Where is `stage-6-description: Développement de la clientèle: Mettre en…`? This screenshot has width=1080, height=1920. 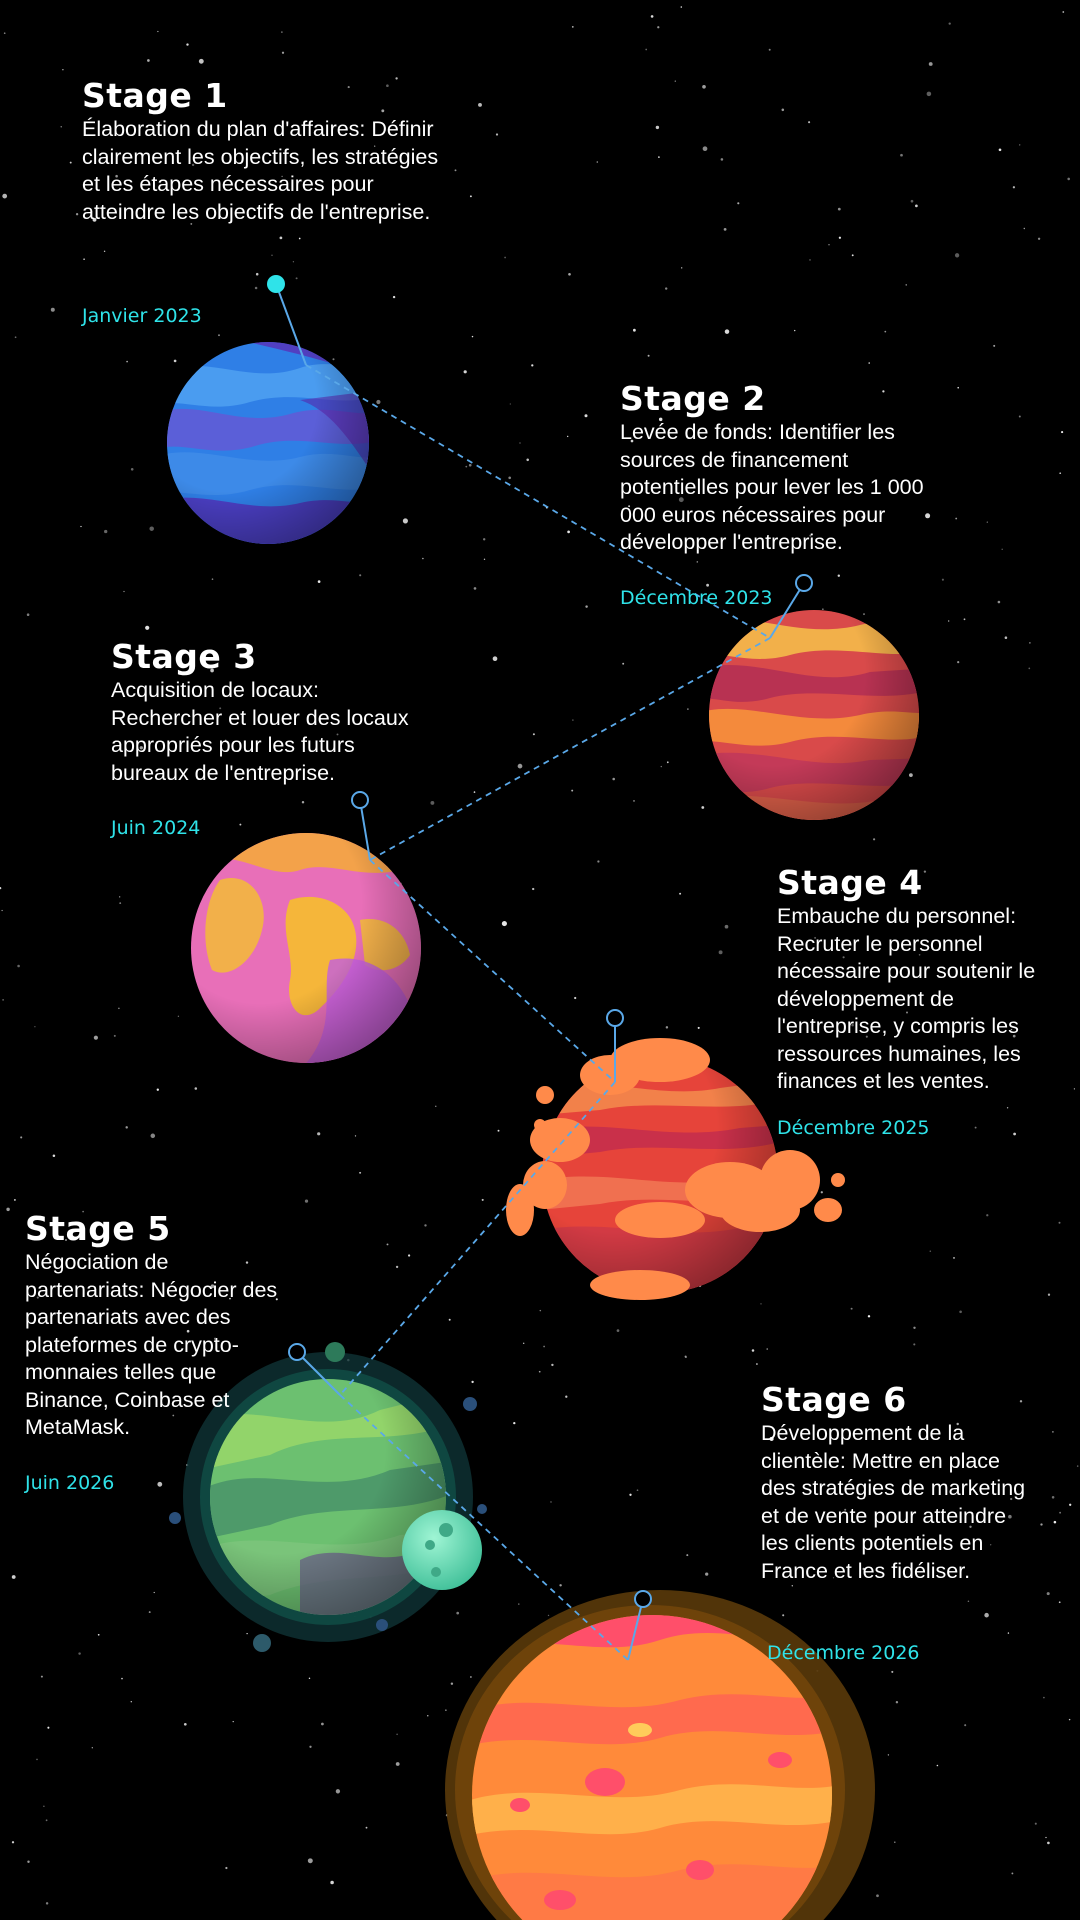 stage-6-description: Développement de la clientèle: Mettre en… is located at coordinates (893, 1502).